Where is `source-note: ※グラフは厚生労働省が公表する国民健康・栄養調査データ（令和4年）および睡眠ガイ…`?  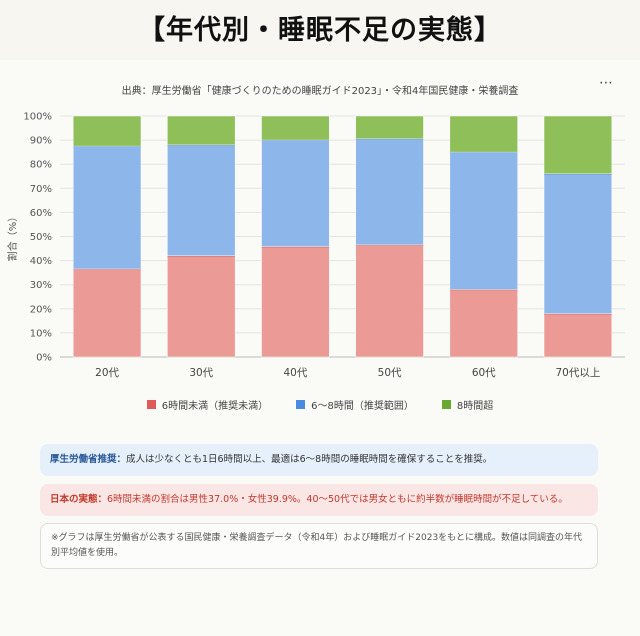
source-note: ※グラフは厚生労働省が公表する国民健康・栄養調査データ（令和4年）および睡眠ガイ… is located at coordinates (319, 546).